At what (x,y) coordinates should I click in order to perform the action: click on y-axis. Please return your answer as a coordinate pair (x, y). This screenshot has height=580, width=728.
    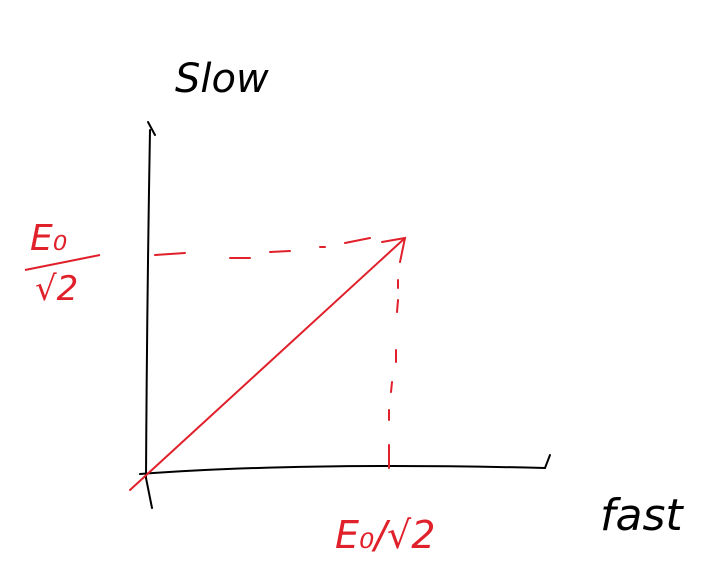
    Looking at the image, I should click on (150, 315).